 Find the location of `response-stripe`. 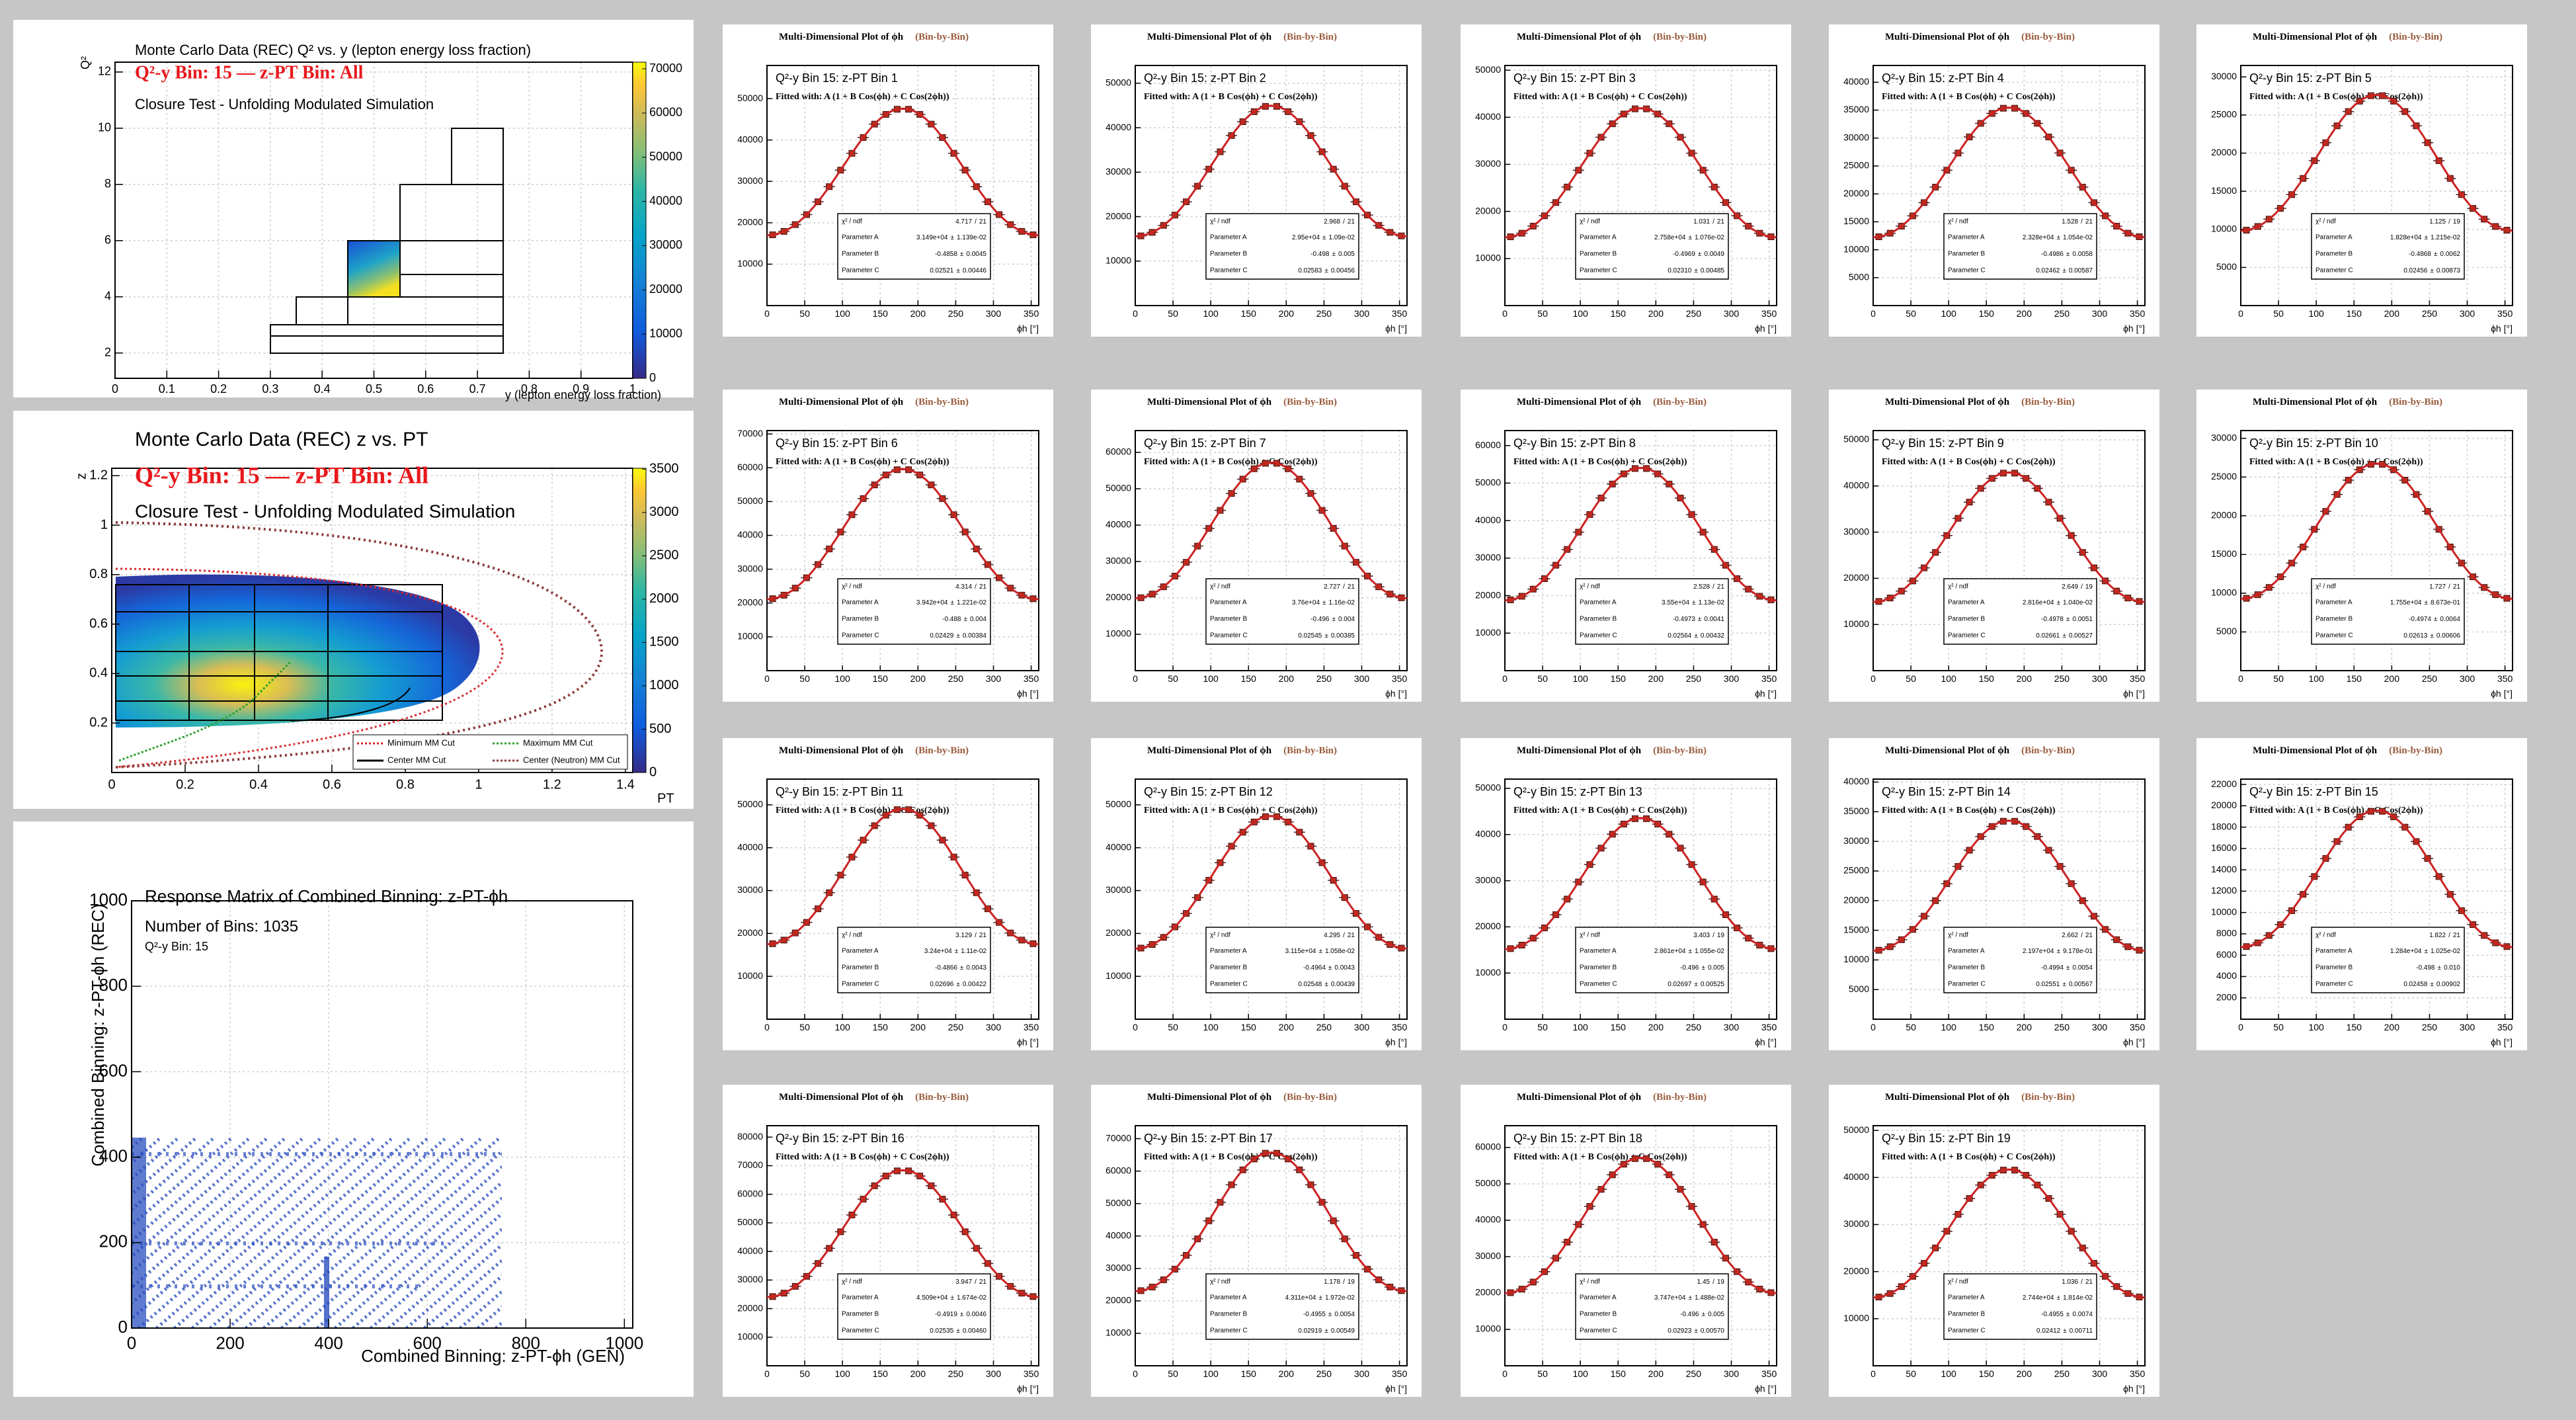

response-stripe is located at coordinates (480, 1308).